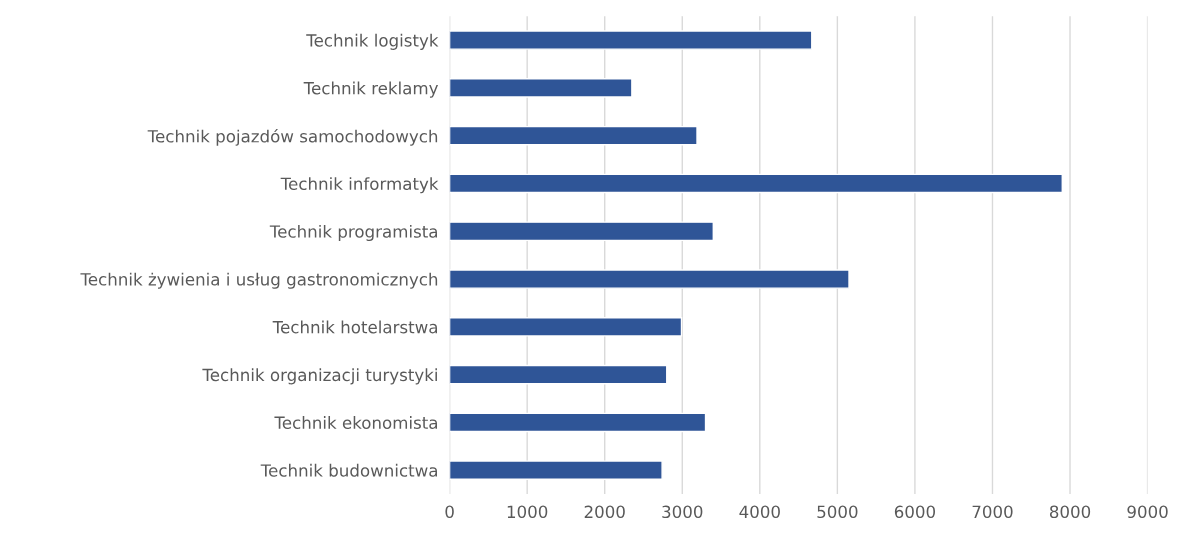  Describe the element at coordinates (371, 89) in the screenshot. I see `y-tick-label: Technik reklamy` at that location.